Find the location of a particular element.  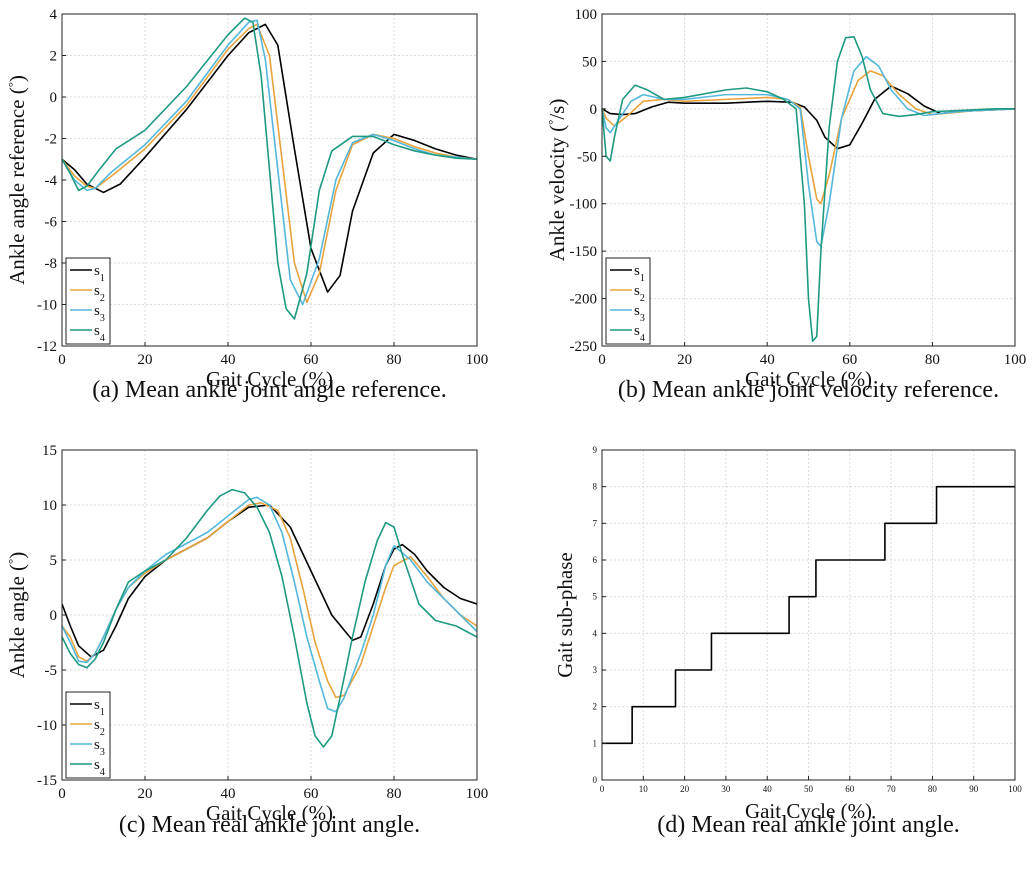

y-tick-label: 100 is located at coordinates (586, 15).